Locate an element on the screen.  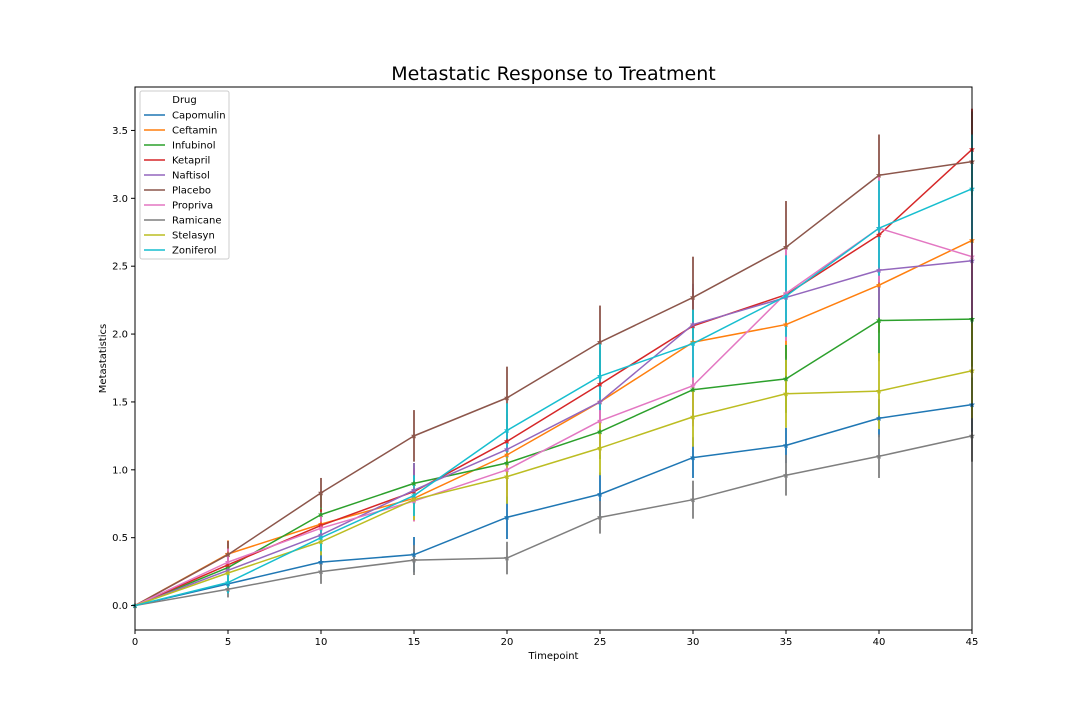
legend-box is located at coordinates (184, 175).